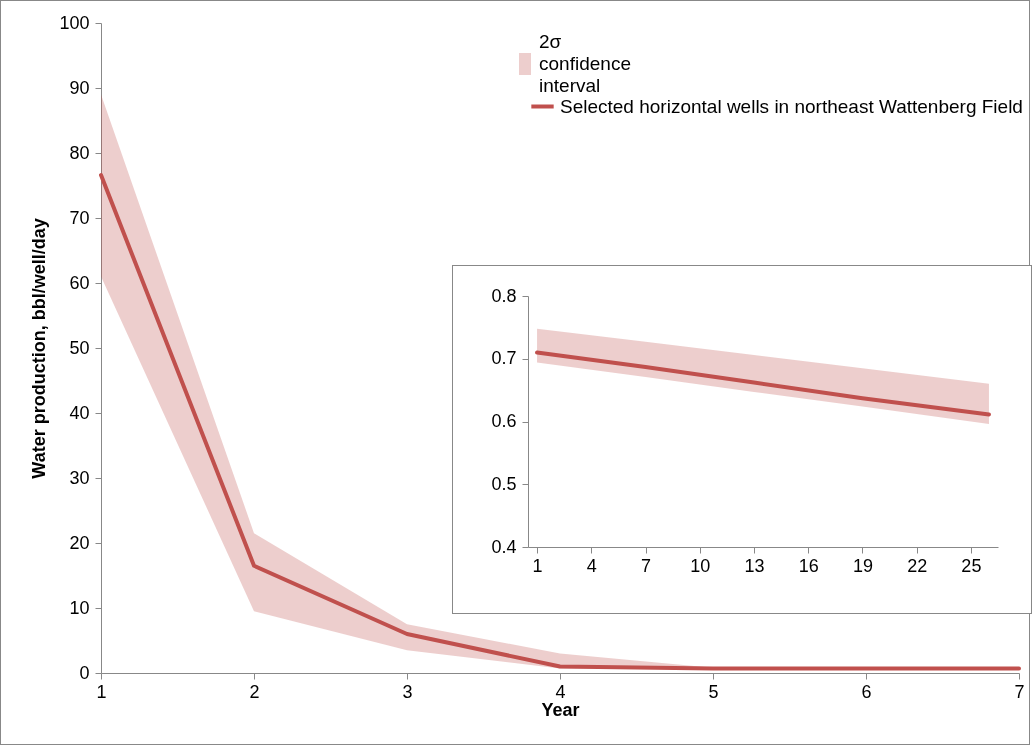  I want to click on x-tick-label: 22, so click(917, 565).